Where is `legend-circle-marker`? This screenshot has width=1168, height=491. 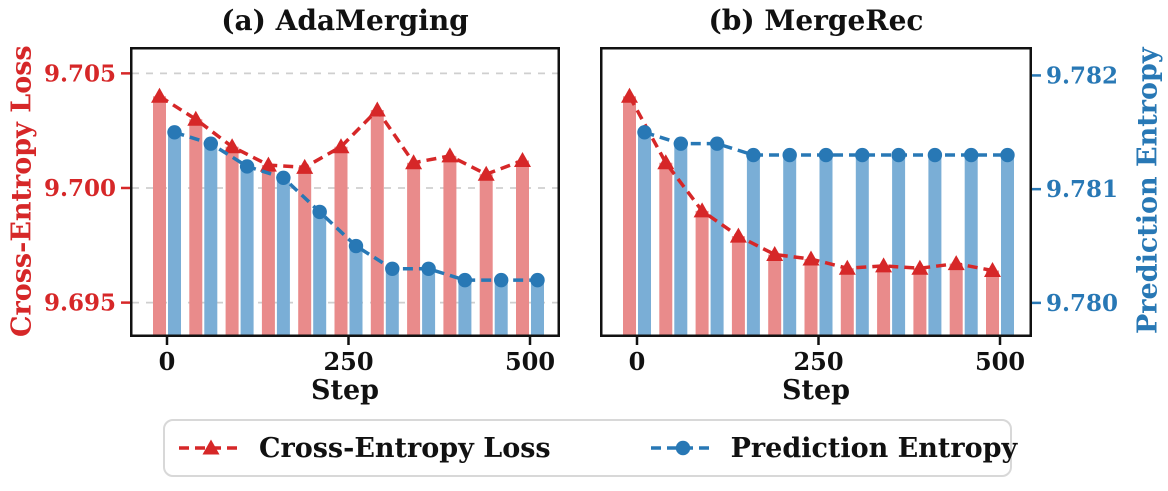
legend-circle-marker is located at coordinates (682, 448).